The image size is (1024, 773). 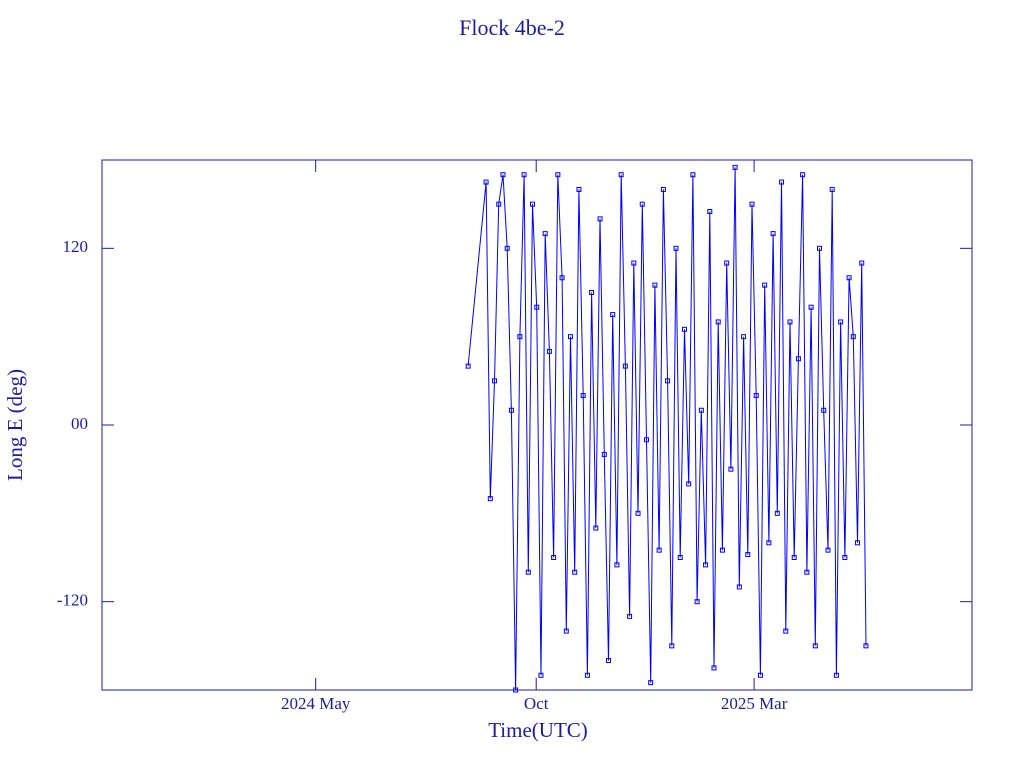 What do you see at coordinates (316, 703) in the screenshot?
I see `x-tick-label: 2024 May` at bounding box center [316, 703].